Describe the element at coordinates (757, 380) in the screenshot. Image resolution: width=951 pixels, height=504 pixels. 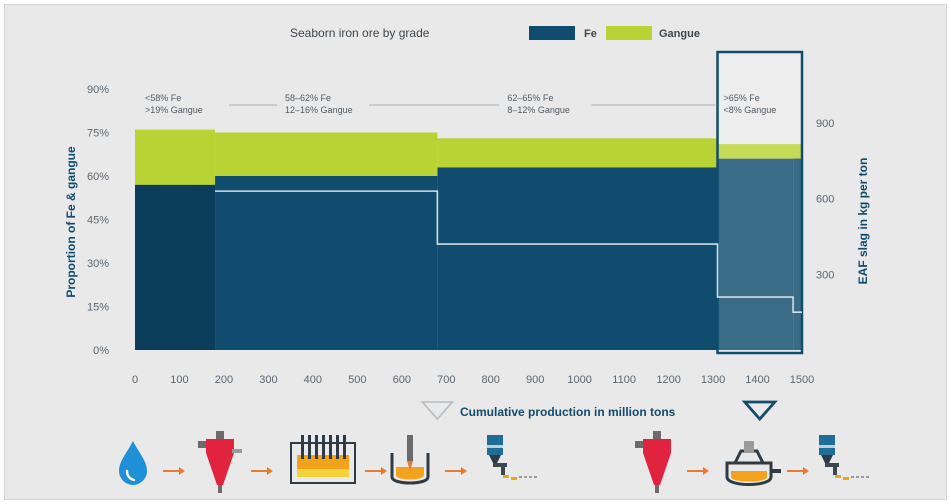
I see `x-tick-14: 1400` at that location.